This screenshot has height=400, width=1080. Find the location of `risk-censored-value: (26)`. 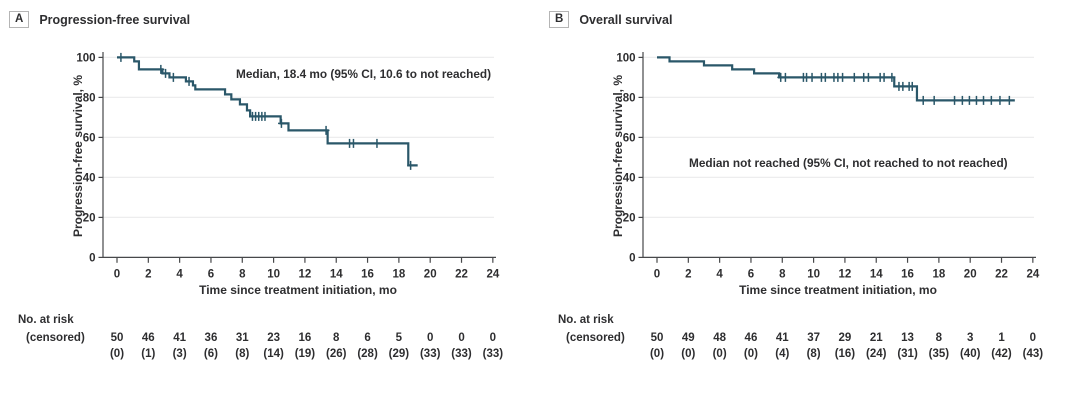

risk-censored-value: (26) is located at coordinates (336, 354).